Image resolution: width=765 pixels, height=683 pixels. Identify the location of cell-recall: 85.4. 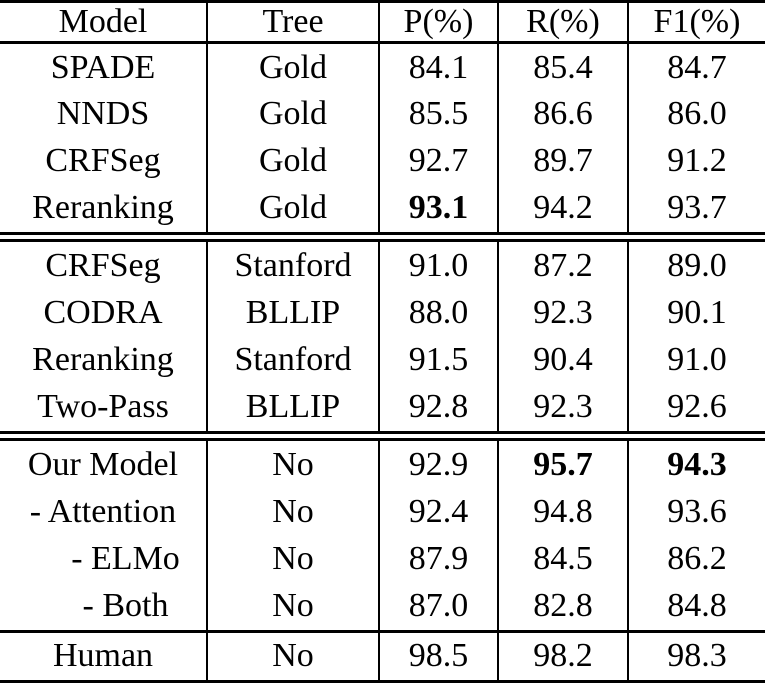
(562, 67).